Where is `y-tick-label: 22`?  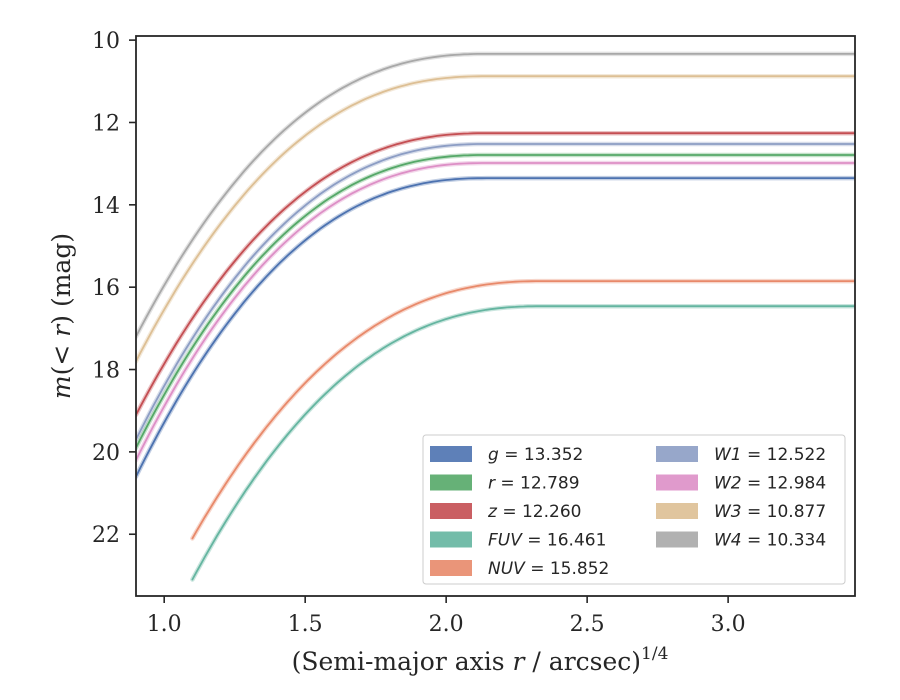 y-tick-label: 22 is located at coordinates (106, 535).